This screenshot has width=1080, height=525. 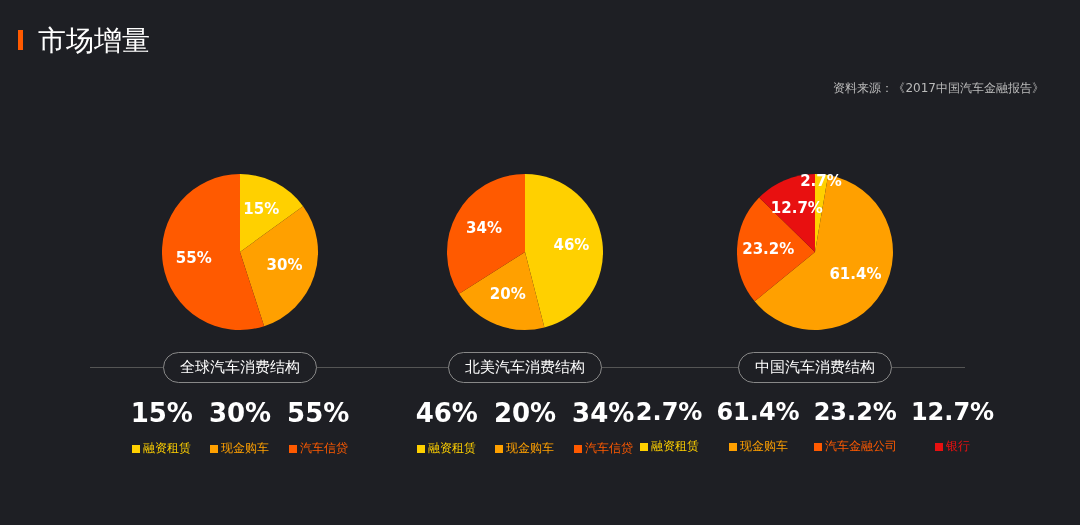 What do you see at coordinates (446, 413) in the screenshot?
I see `text: 46%` at bounding box center [446, 413].